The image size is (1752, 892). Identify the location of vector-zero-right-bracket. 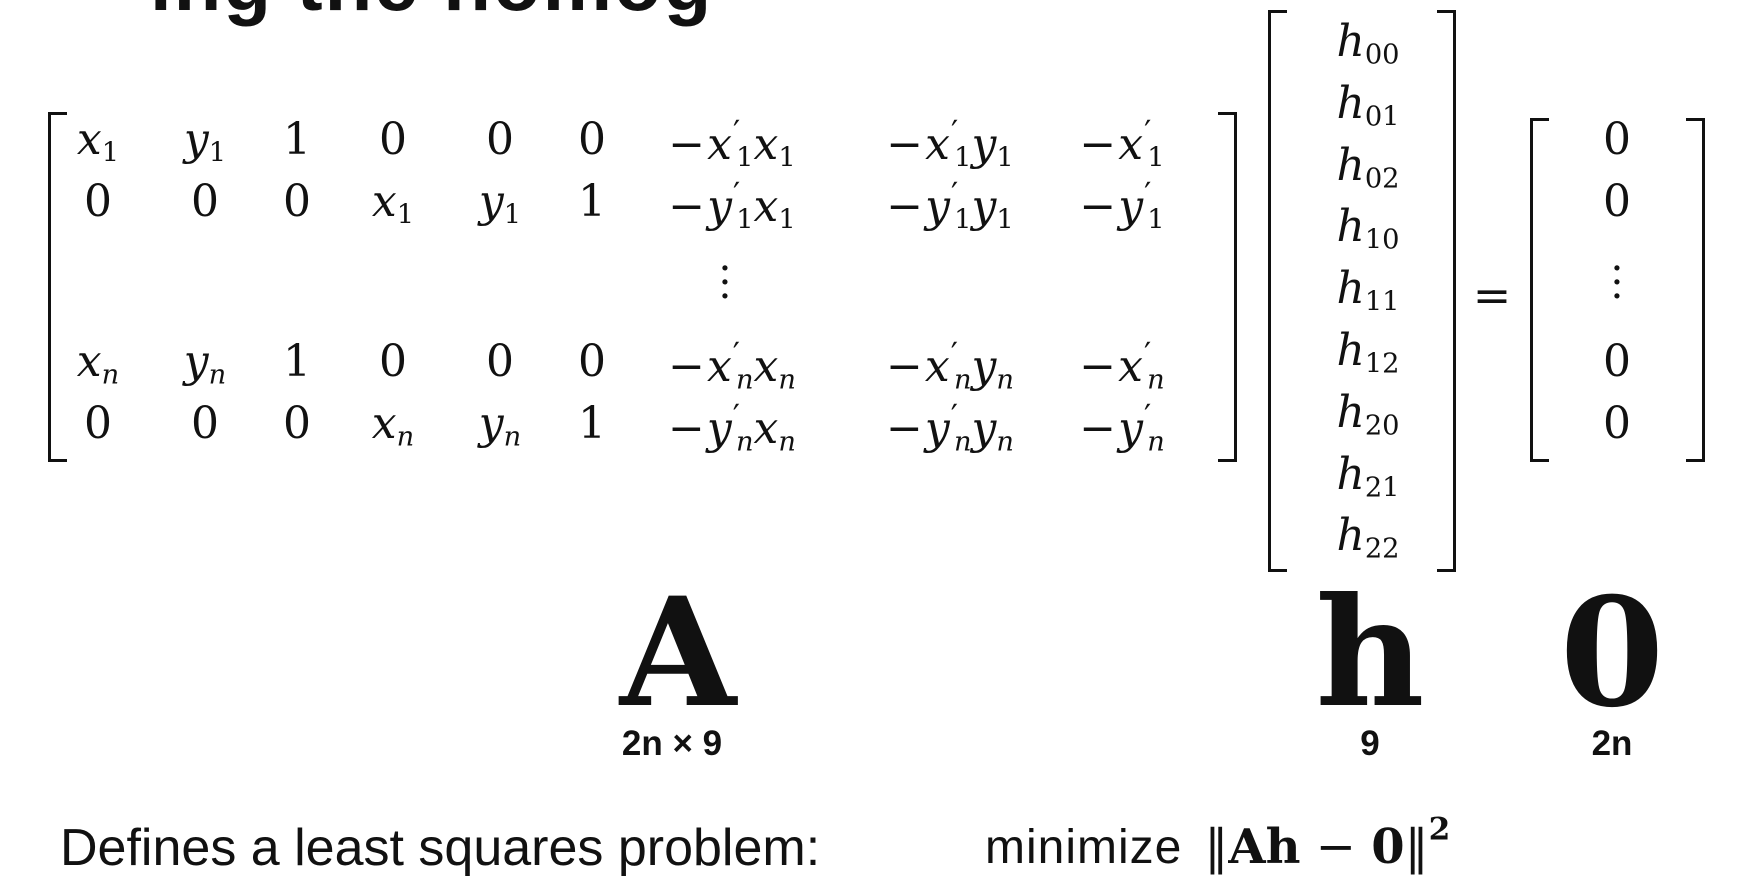
(1695, 290).